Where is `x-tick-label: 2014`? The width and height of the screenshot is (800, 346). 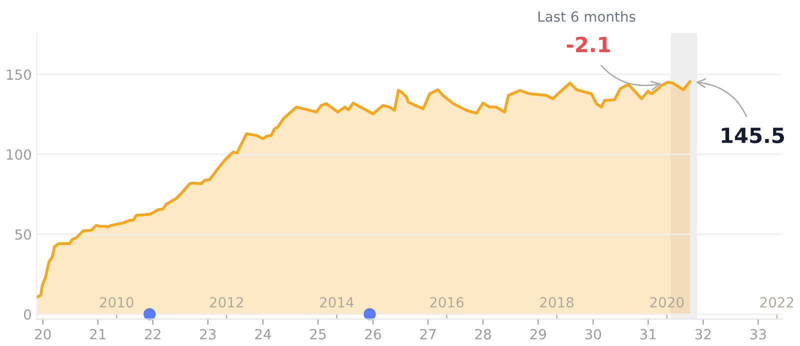 x-tick-label: 2014 is located at coordinates (337, 302).